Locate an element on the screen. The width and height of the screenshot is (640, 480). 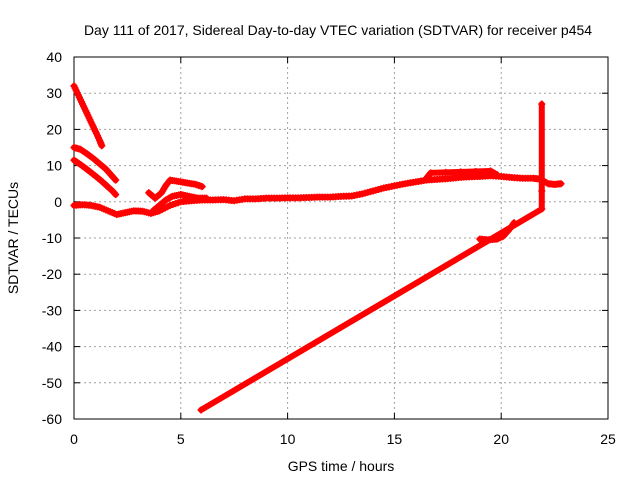
y-tick-label: -10 is located at coordinates (52, 238).